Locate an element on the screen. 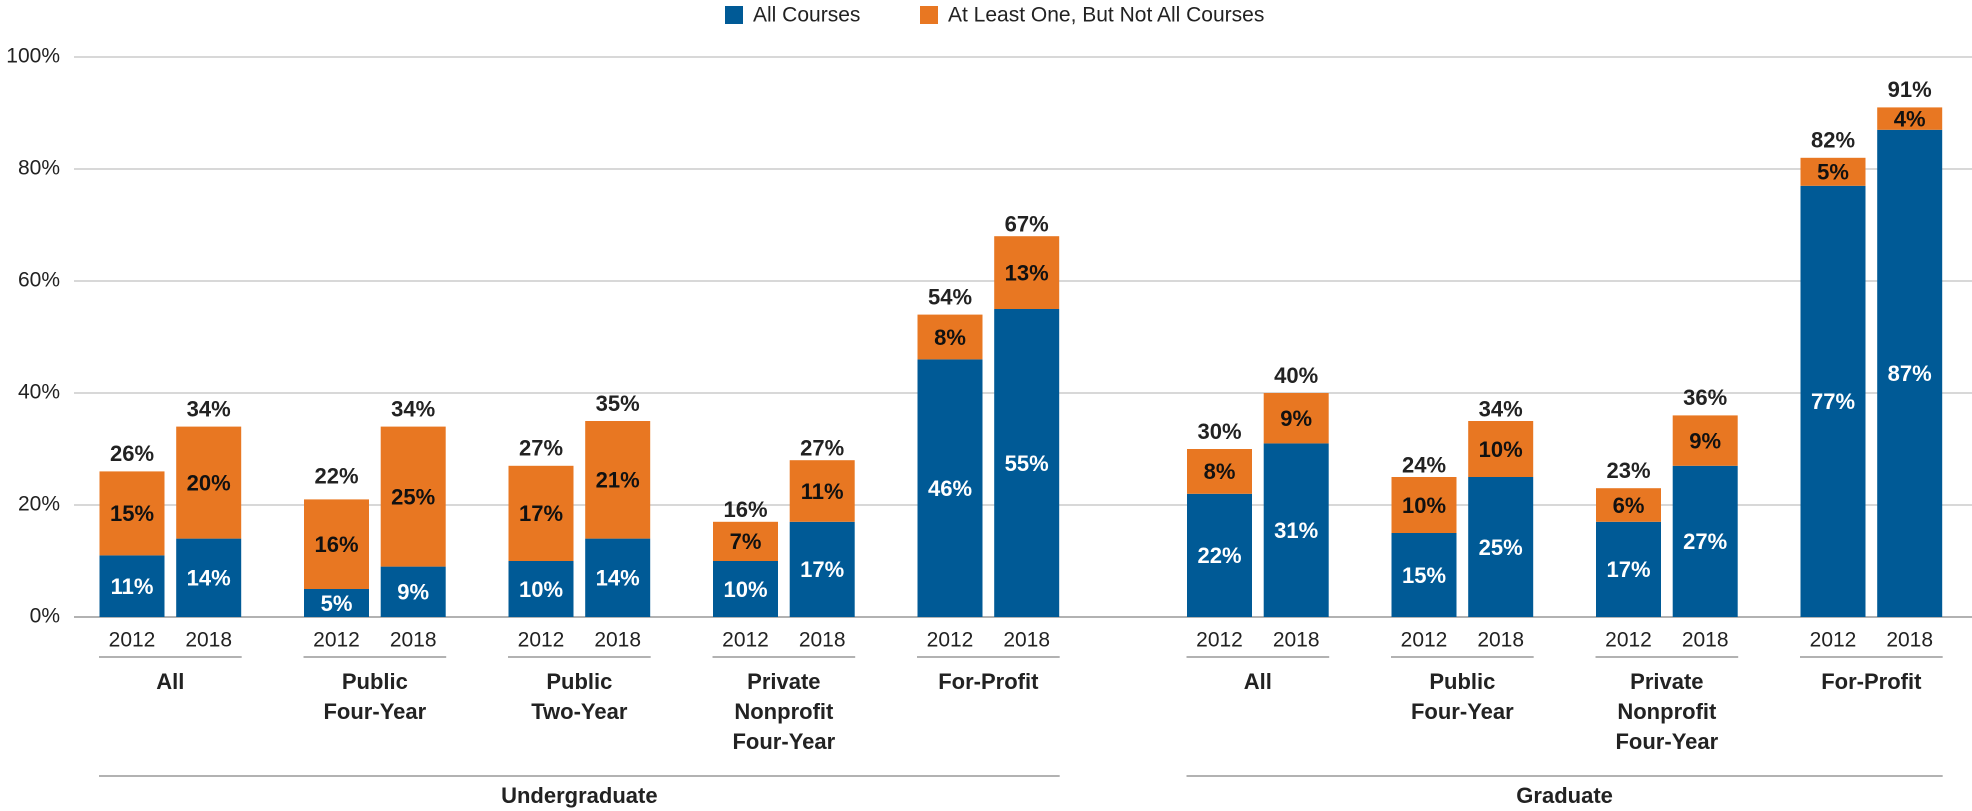 This screenshot has width=1972, height=811. group-label: Private is located at coordinates (783, 681).